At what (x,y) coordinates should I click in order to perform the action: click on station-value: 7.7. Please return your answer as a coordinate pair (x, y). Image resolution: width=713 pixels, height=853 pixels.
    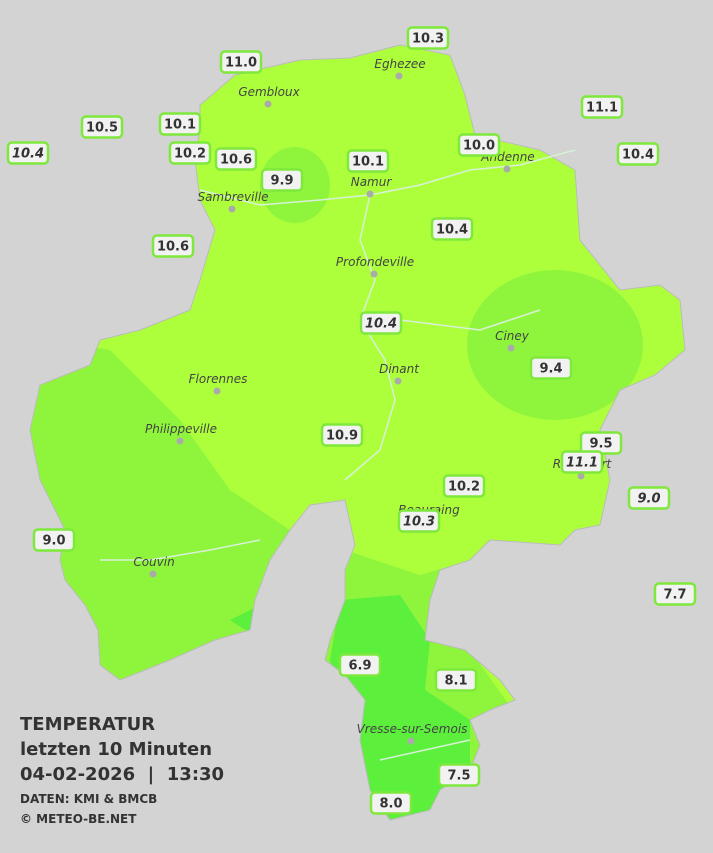
    Looking at the image, I should click on (674, 595).